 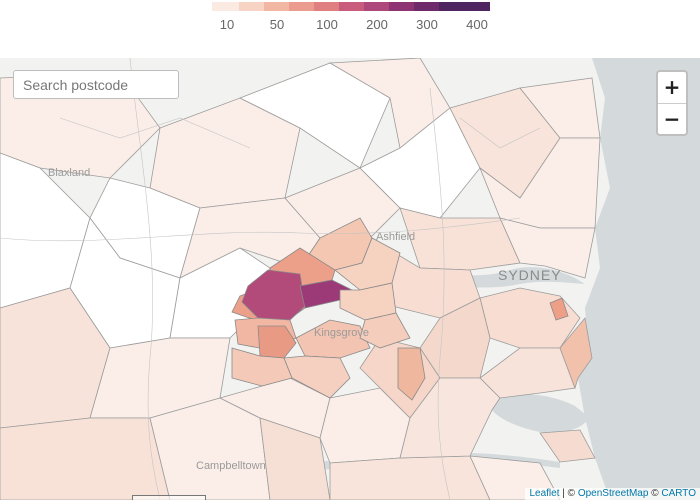 What do you see at coordinates (395, 237) in the screenshot?
I see `place-label-ashfield: Ashfield` at bounding box center [395, 237].